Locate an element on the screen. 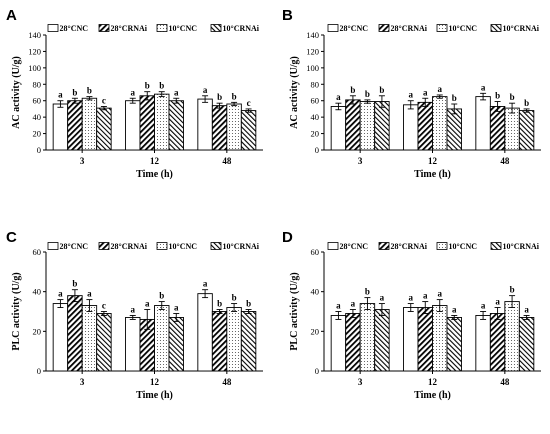 Image resolution: width=550 pixels, height=434 pixels. bar-c-s0-c2 is located at coordinates (205, 332).